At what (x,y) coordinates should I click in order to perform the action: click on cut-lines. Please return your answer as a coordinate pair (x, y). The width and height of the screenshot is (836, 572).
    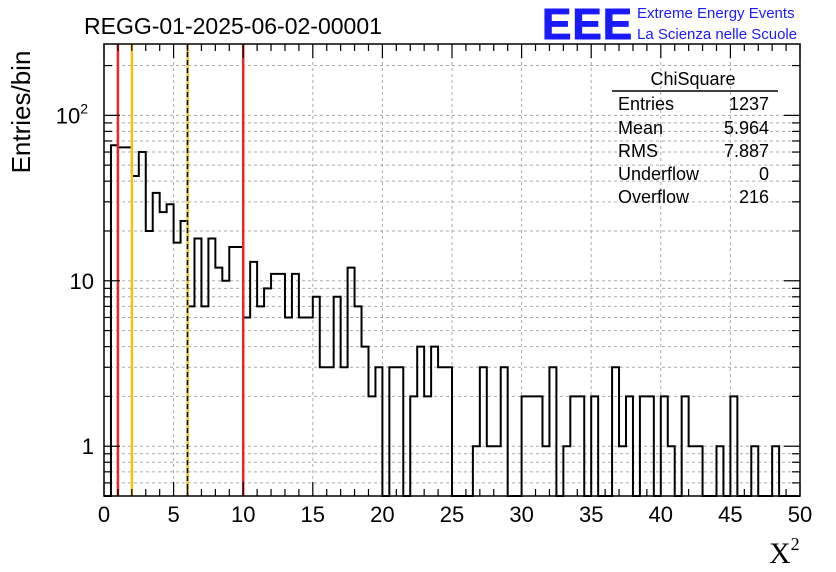
    Looking at the image, I should click on (180, 270).